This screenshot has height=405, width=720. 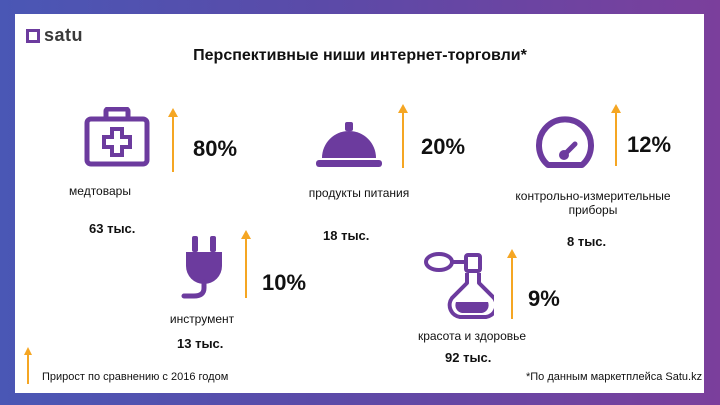 I want to click on satu-logo: satu, so click(x=54, y=35).